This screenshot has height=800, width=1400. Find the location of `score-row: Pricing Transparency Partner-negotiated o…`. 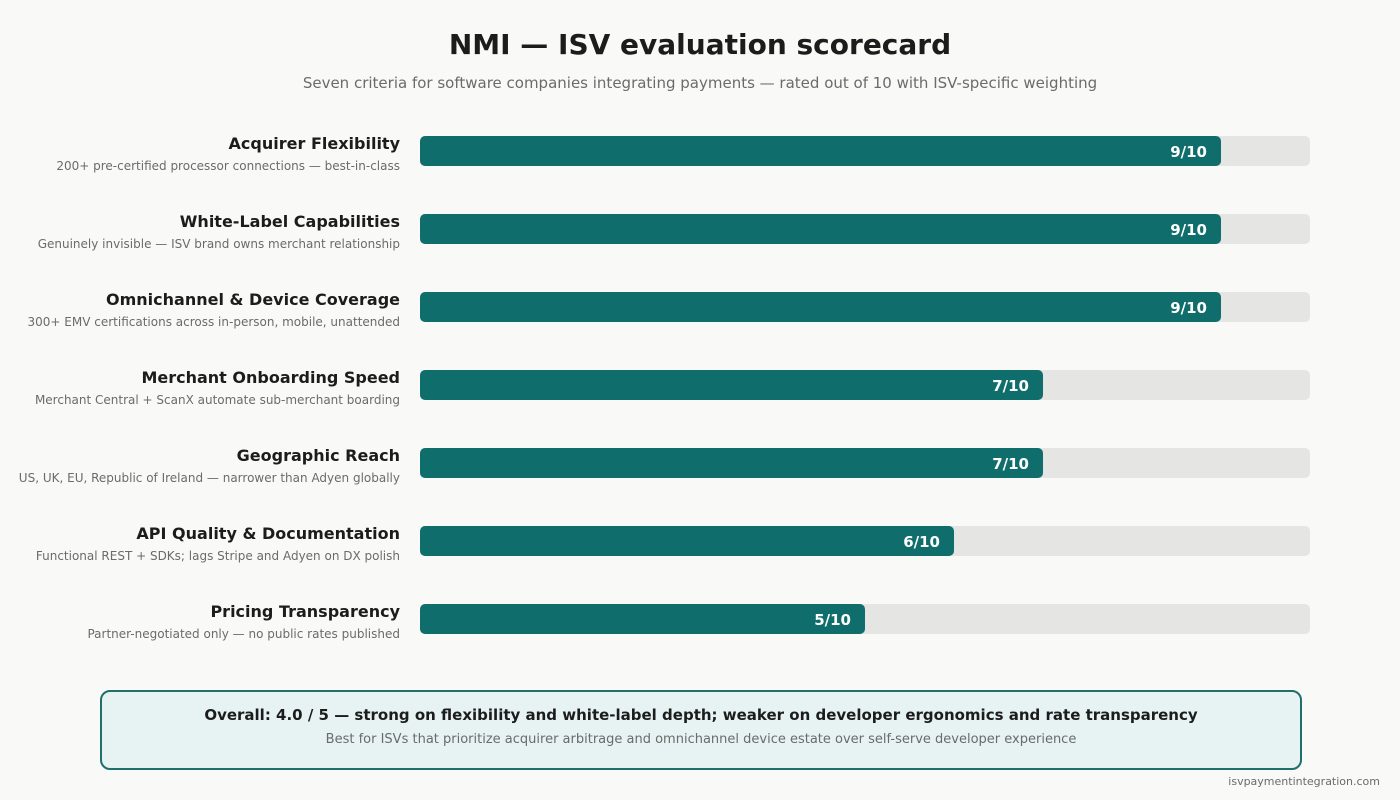

score-row: Pricing Transparency Partner-negotiated o… is located at coordinates (700, 633).